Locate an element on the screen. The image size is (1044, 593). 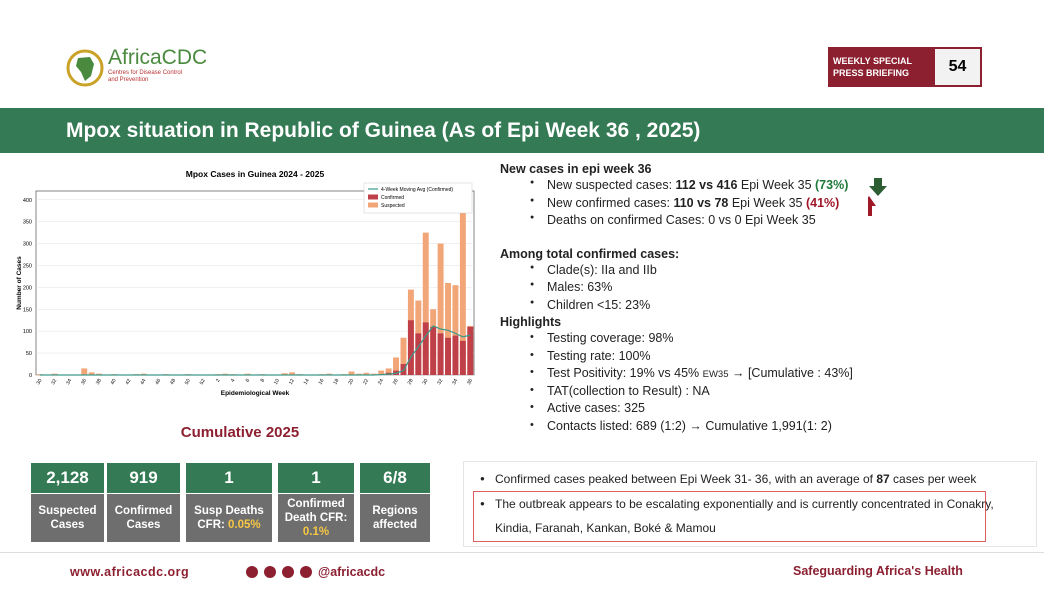
stat-value: 919 is located at coordinates (143, 478).